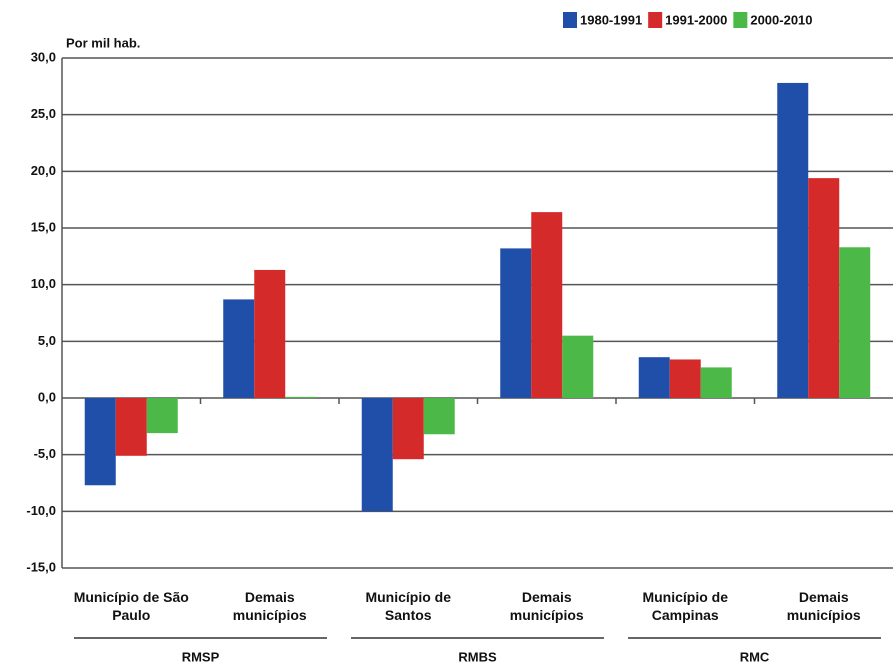 The width and height of the screenshot is (893, 667). What do you see at coordinates (43, 56) in the screenshot?
I see `y-tick-label: 30,0` at bounding box center [43, 56].